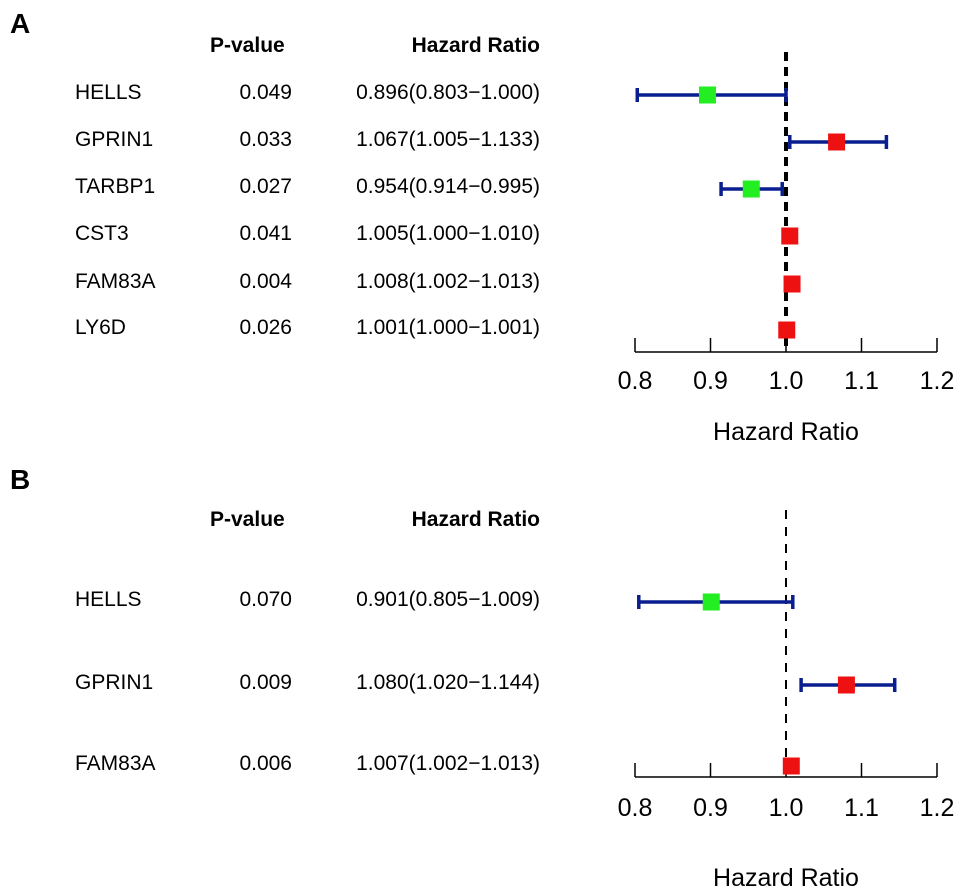 This screenshot has width=969, height=895. I want to click on p-value: 0.033, so click(265, 139).